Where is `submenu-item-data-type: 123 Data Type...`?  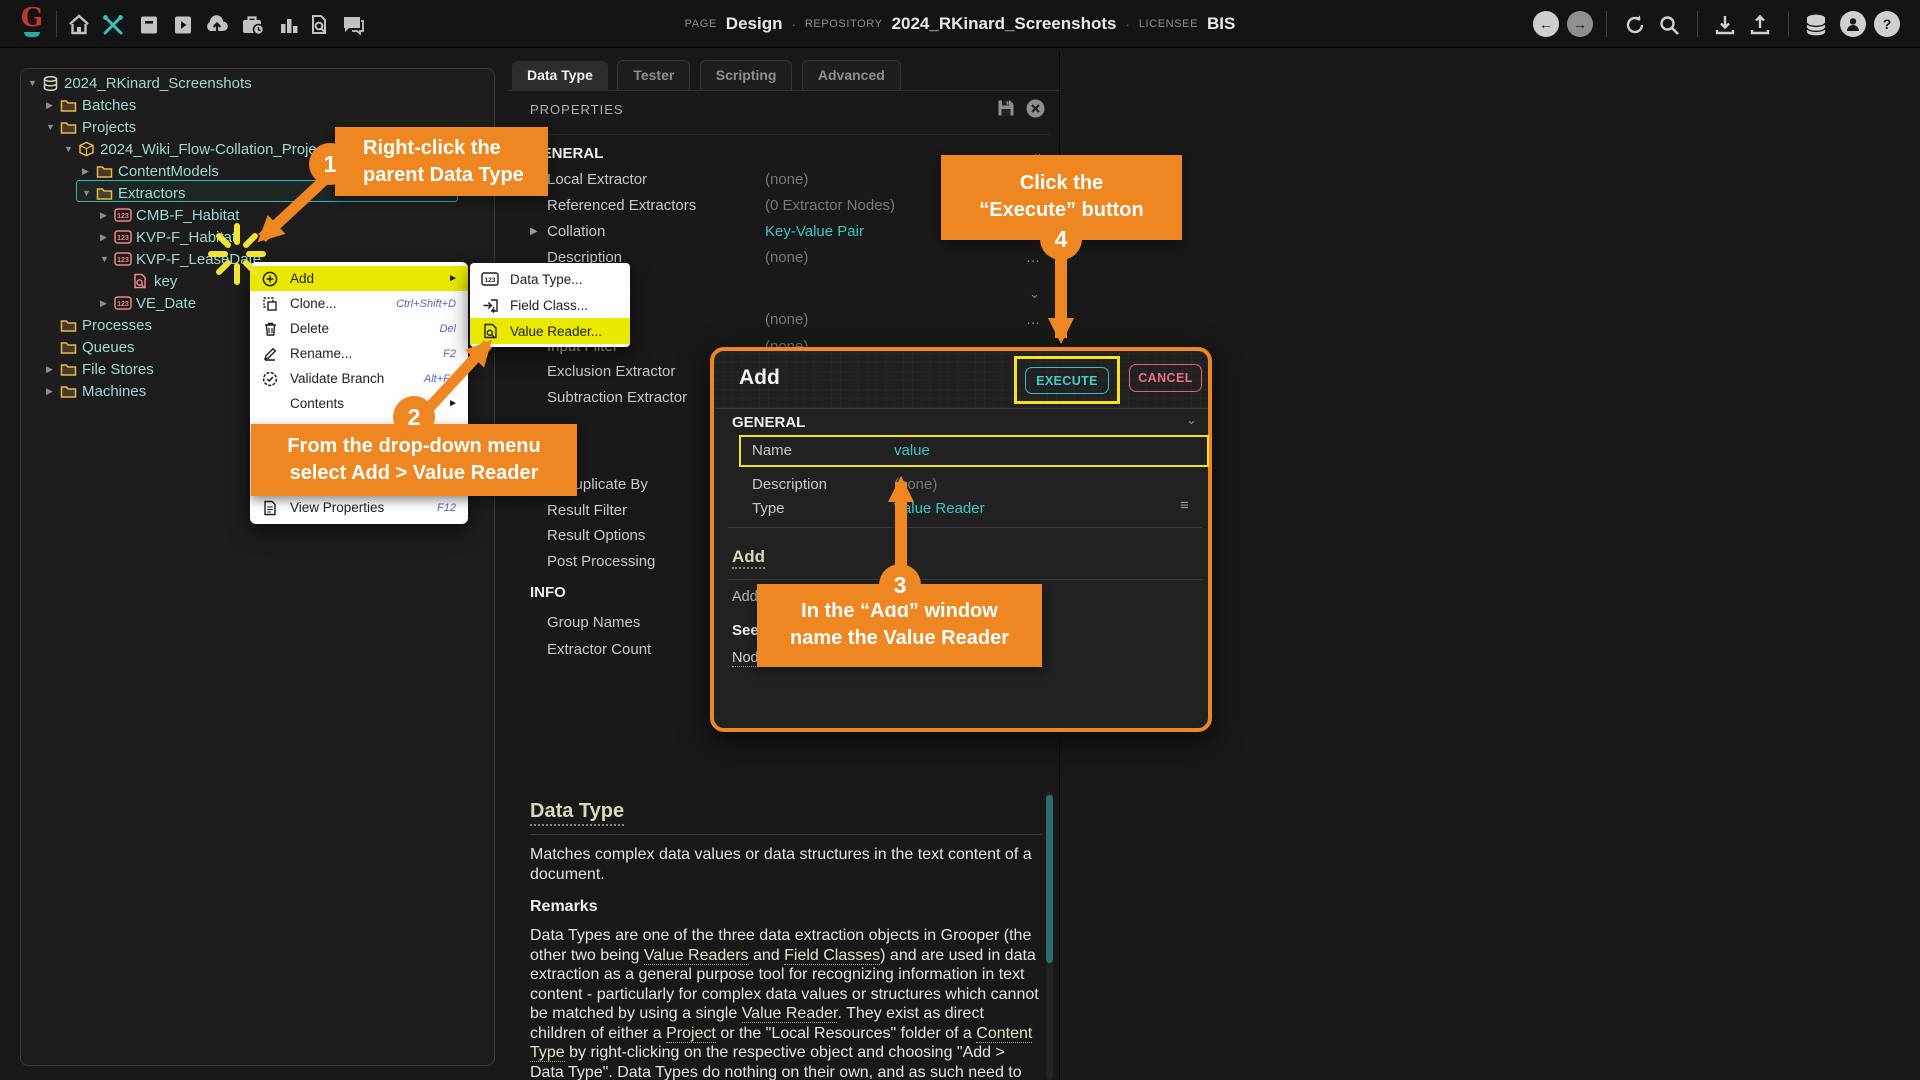
submenu-item-data-type: 123 Data Type... is located at coordinates (550, 279).